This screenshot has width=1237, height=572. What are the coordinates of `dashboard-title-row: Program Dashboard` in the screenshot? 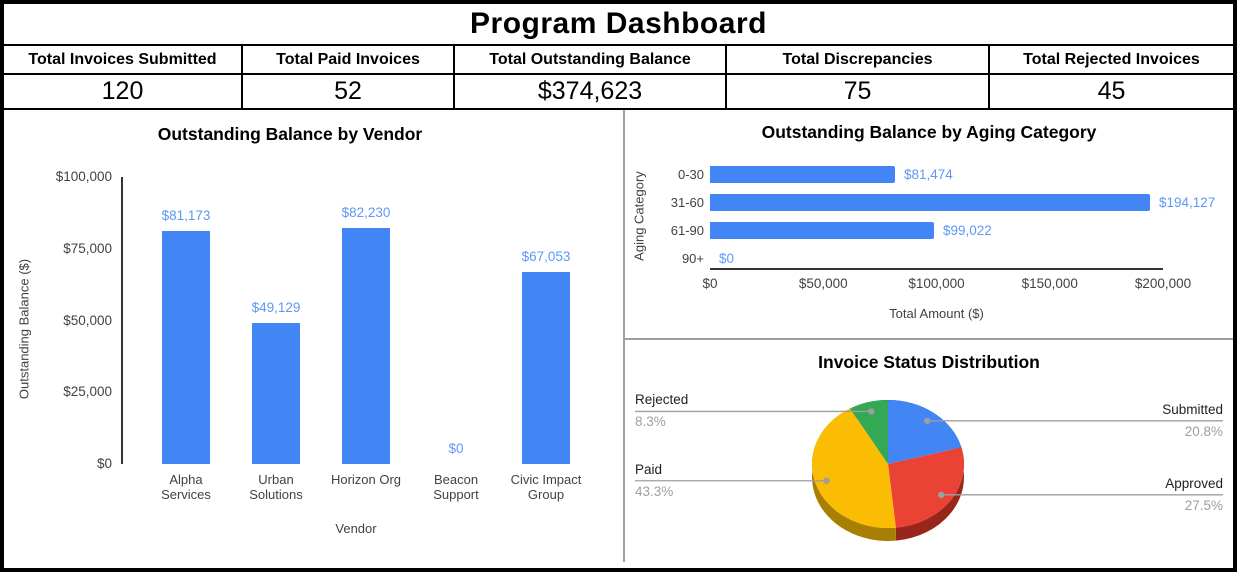 It's located at (618, 25).